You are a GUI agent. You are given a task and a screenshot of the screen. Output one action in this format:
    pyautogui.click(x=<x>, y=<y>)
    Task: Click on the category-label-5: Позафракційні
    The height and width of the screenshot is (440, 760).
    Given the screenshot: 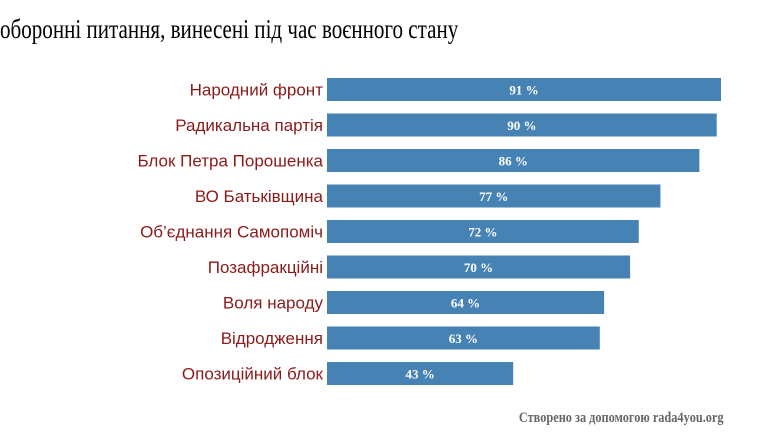 What is the action you would take?
    pyautogui.click(x=265, y=267)
    